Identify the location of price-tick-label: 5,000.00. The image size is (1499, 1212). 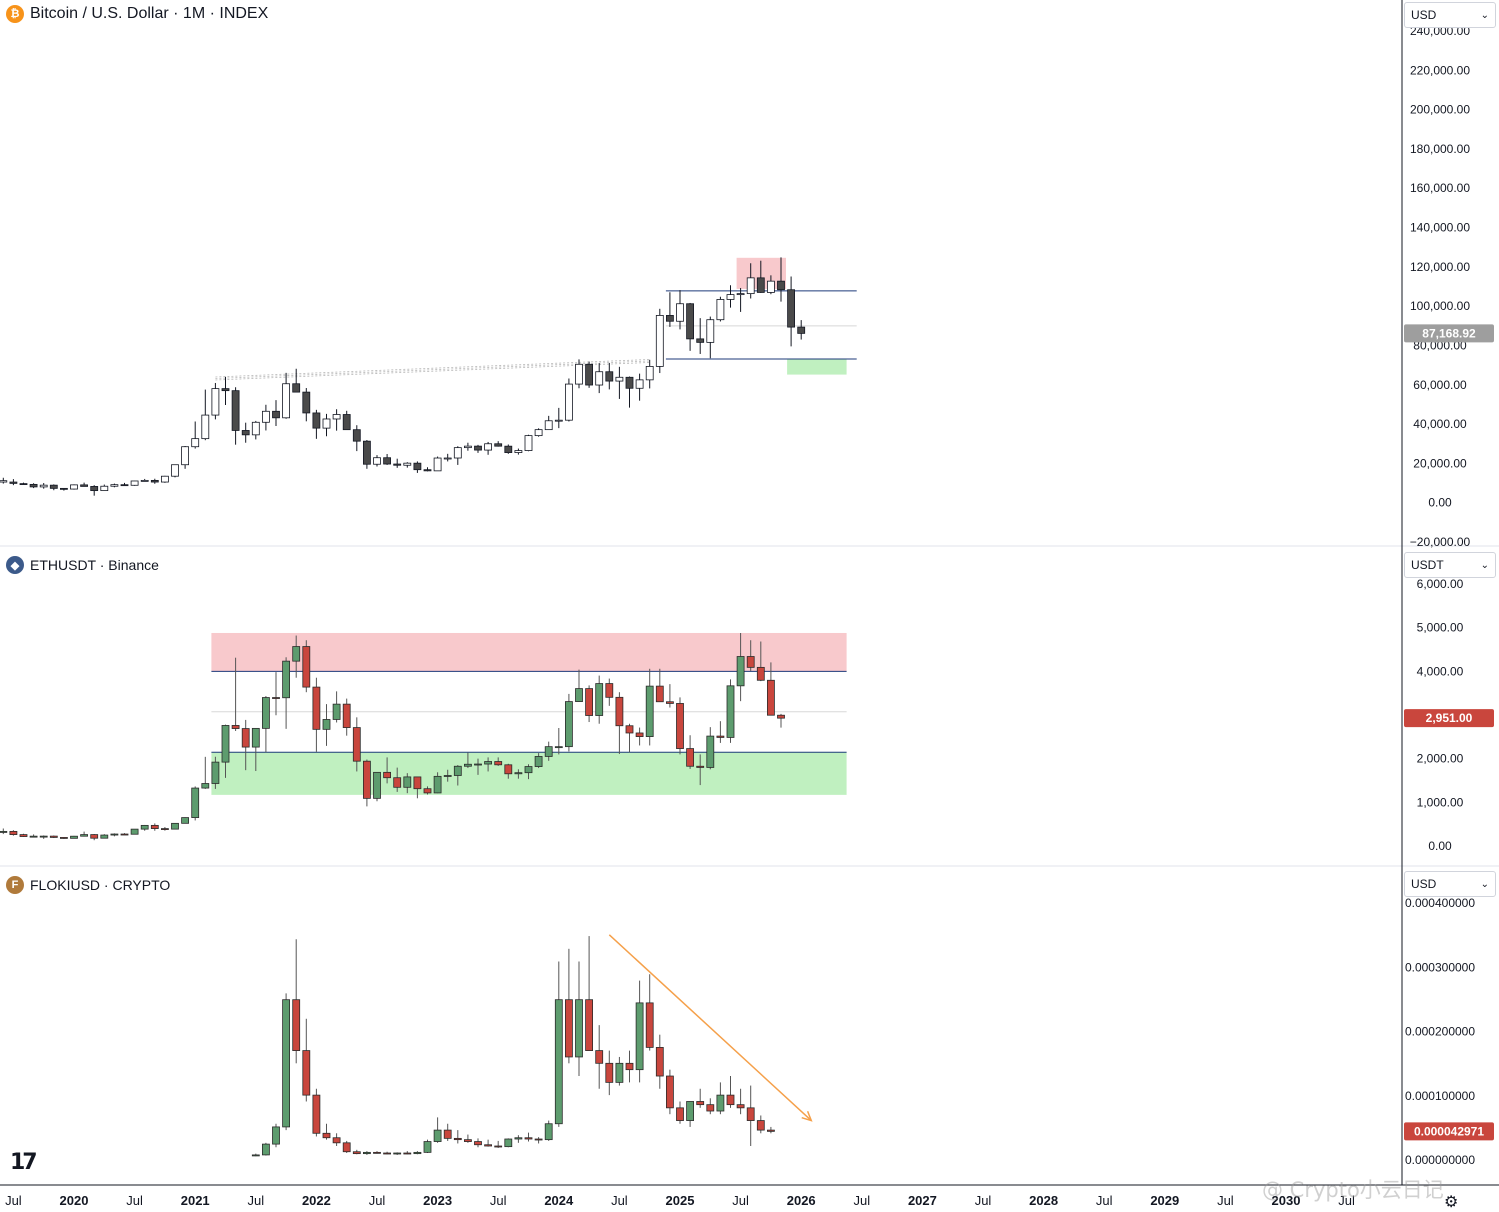
(1440, 628).